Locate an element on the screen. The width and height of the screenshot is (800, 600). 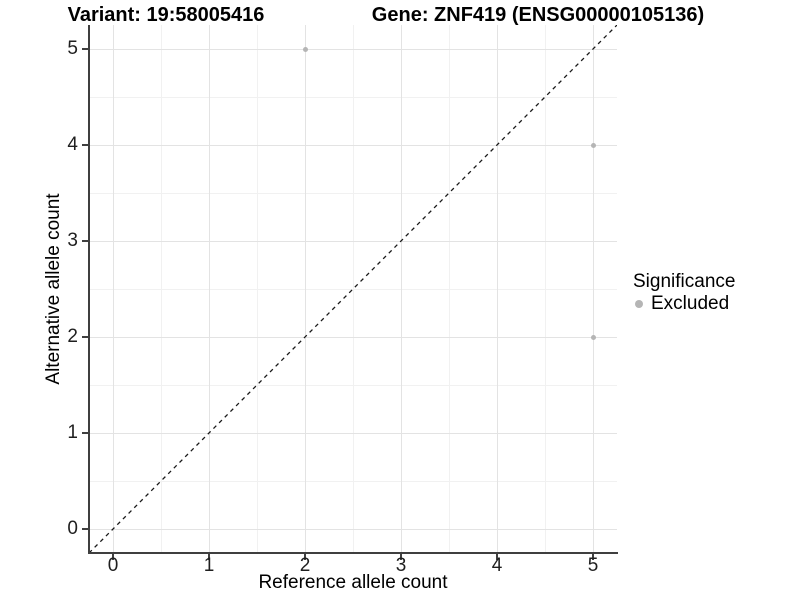
x-tick-label: 0 is located at coordinates (113, 565).